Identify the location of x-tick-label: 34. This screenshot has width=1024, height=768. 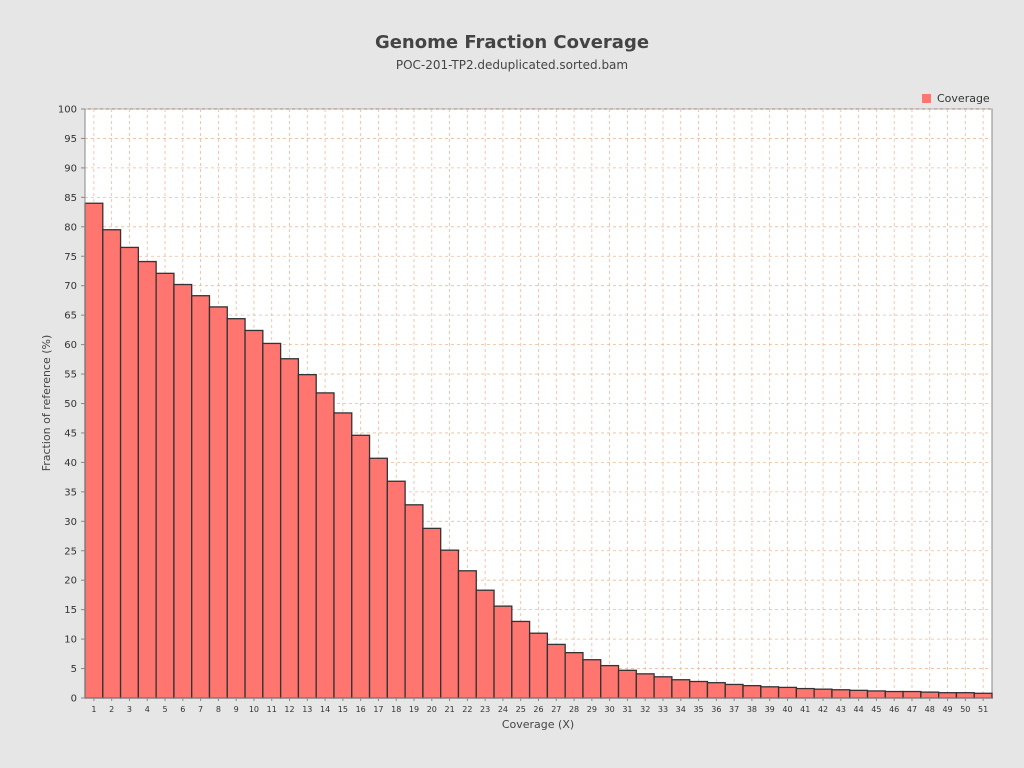
(681, 709).